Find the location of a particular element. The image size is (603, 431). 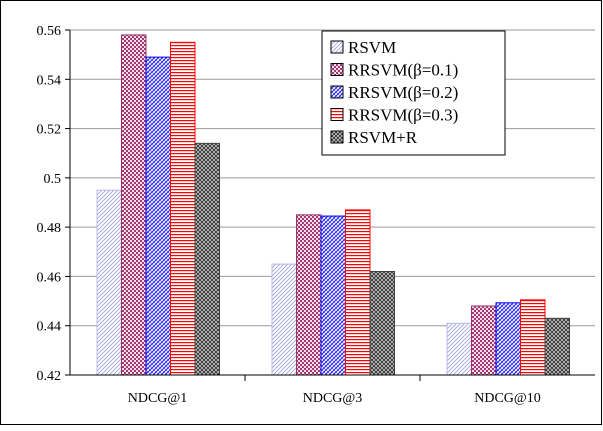

x-axis-category-labels: NDCG@1 NDCG@3 NDCG@10 is located at coordinates (334, 398).